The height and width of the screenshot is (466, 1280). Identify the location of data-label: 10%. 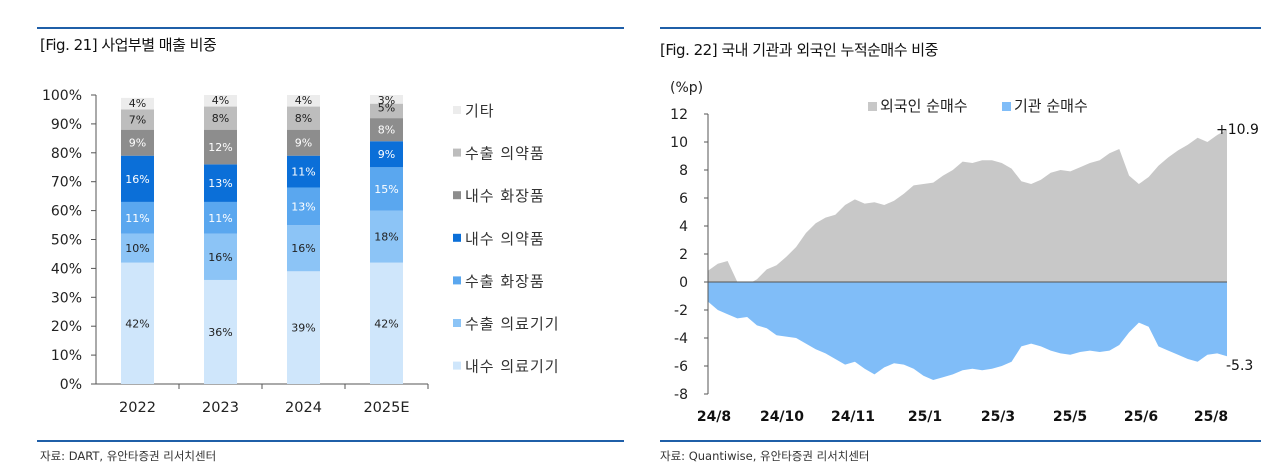
(137, 248).